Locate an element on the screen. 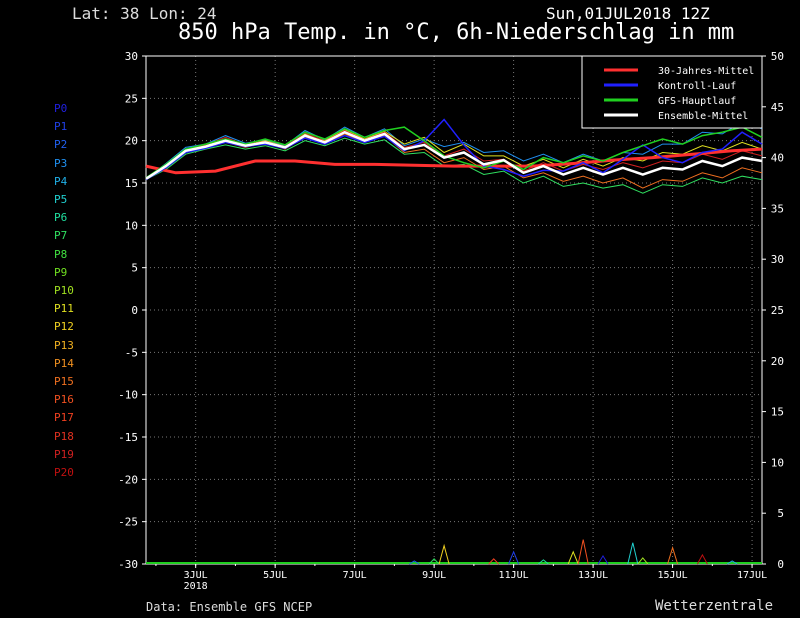 This screenshot has height=618, width=800. member-label: P11 is located at coordinates (64, 309).